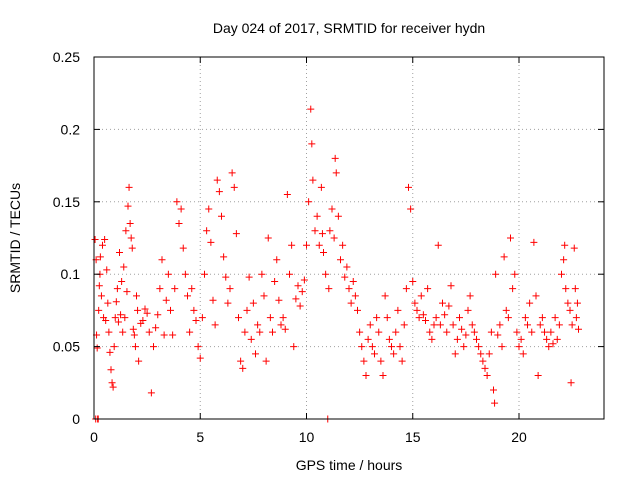  I want to click on y-tick-labels: 0 0.05 0.1 0.15 0.2 0.25, so click(66, 238).